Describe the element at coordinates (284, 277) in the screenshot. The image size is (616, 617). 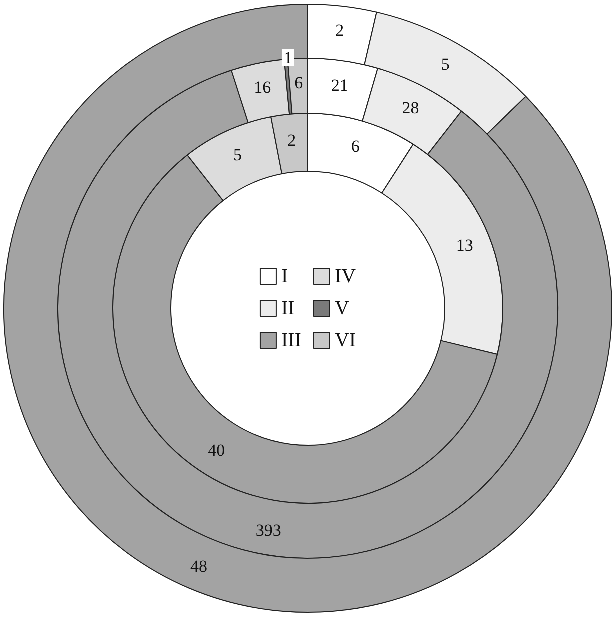
I see `legend-label: I` at that location.